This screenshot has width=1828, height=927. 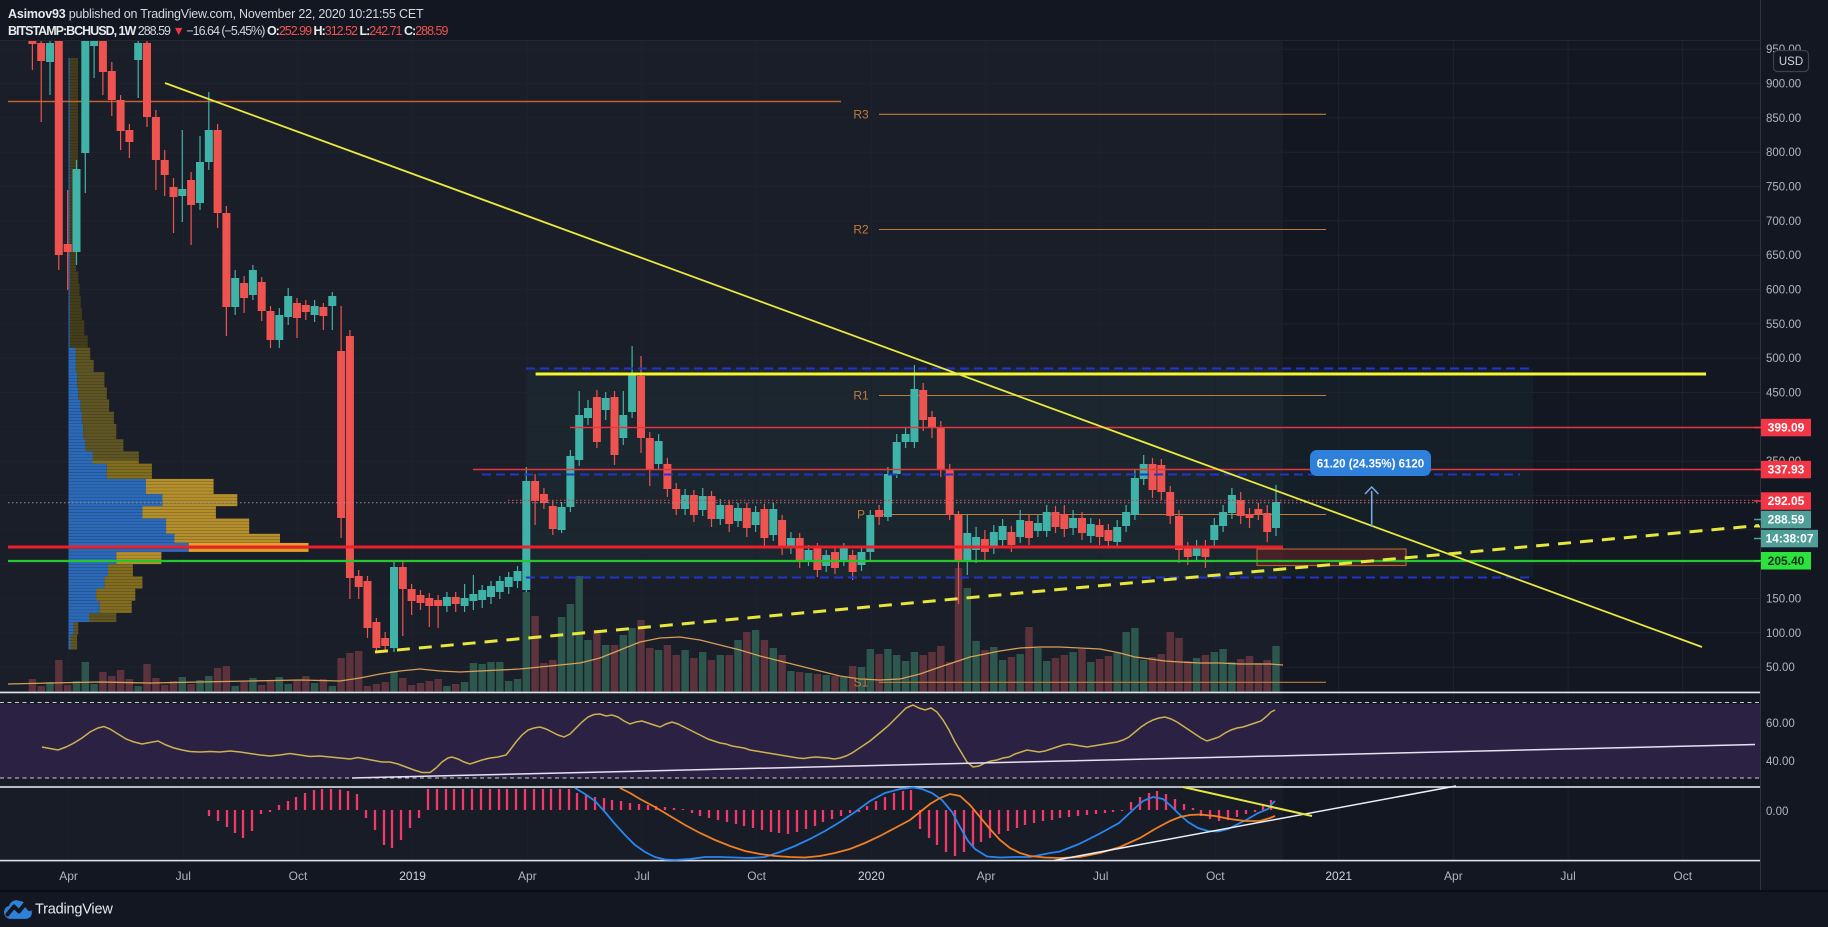 What do you see at coordinates (1783, 119) in the screenshot?
I see `svg-text: 850.00` at bounding box center [1783, 119].